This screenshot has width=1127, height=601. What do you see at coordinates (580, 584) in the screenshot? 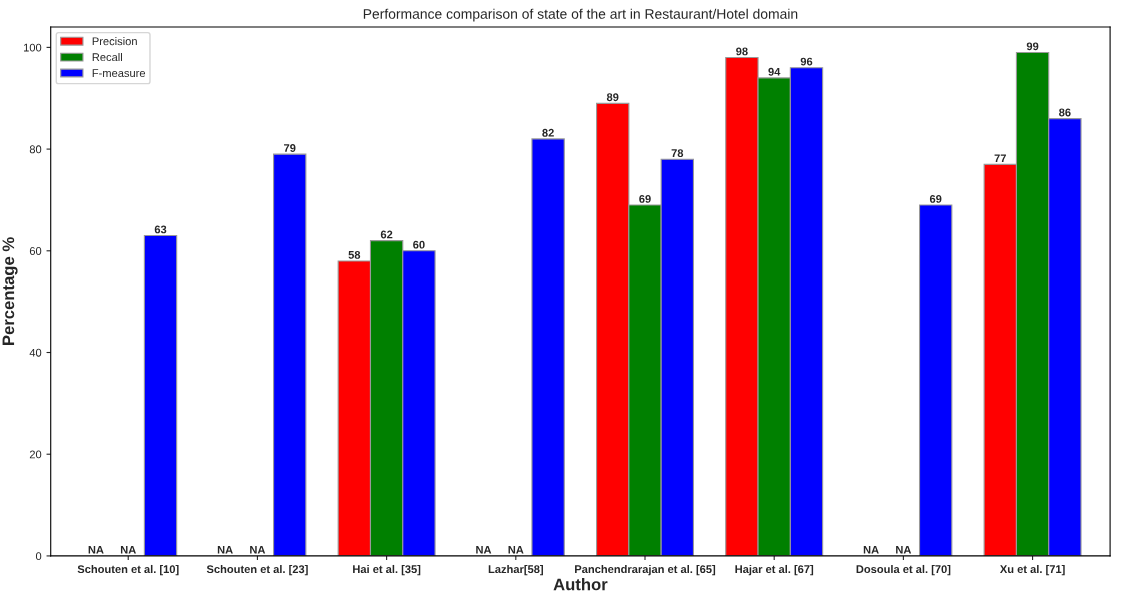
I see `x-axis-title: Author` at bounding box center [580, 584].